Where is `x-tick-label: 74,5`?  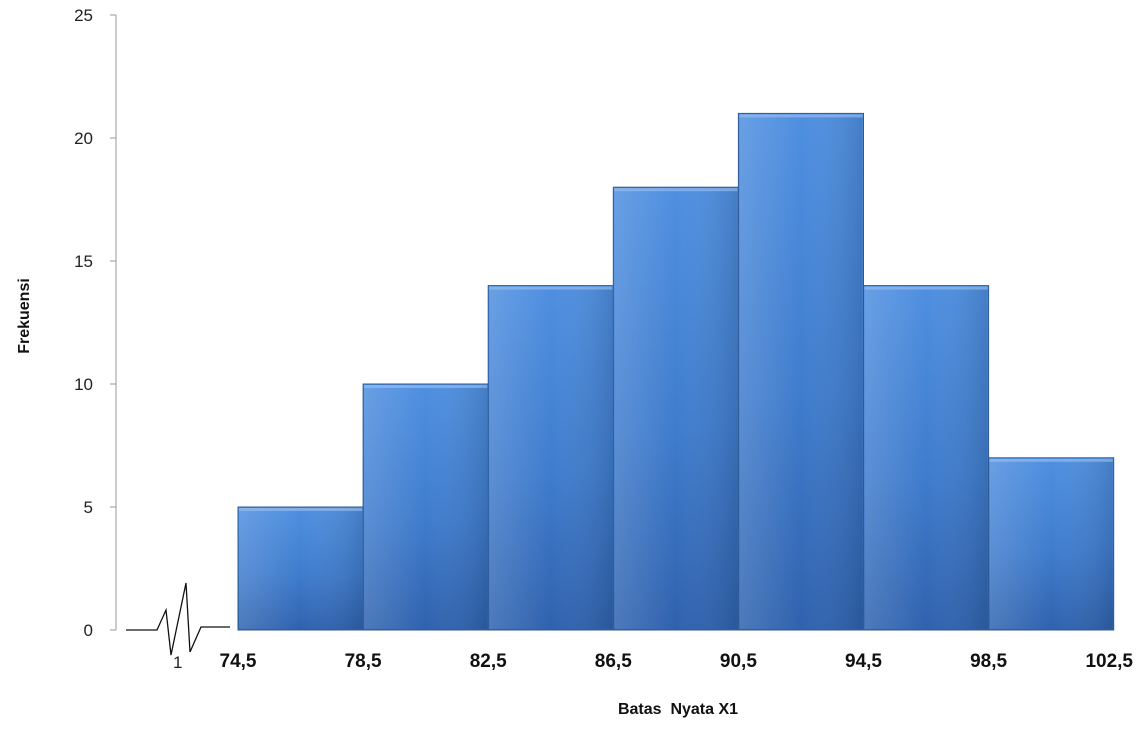
x-tick-label: 74,5 is located at coordinates (238, 661).